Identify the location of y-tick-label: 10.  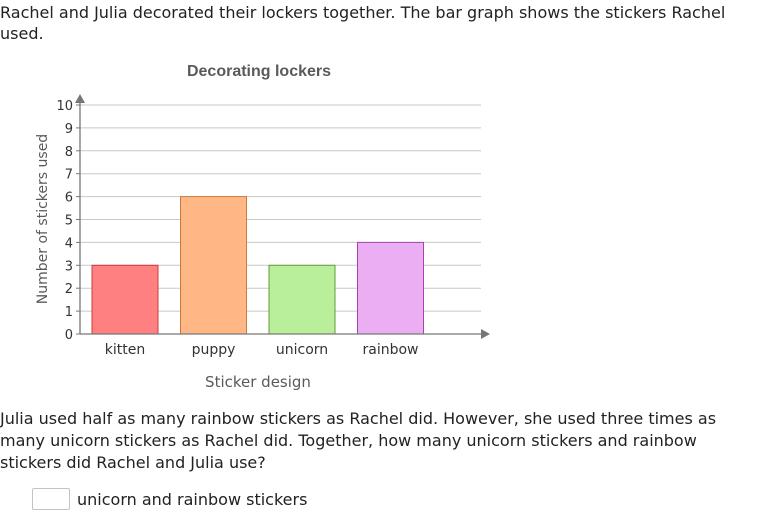
(64, 106).